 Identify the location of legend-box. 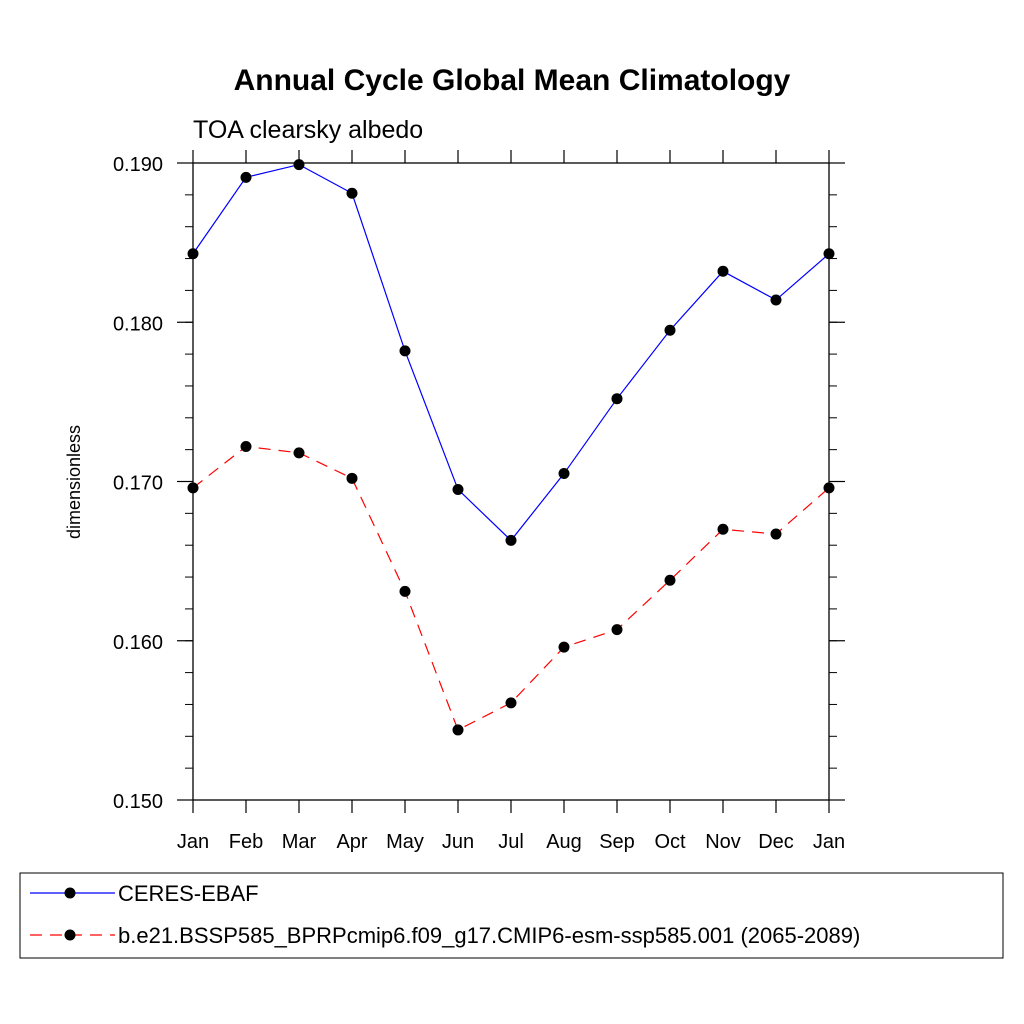
(511, 915).